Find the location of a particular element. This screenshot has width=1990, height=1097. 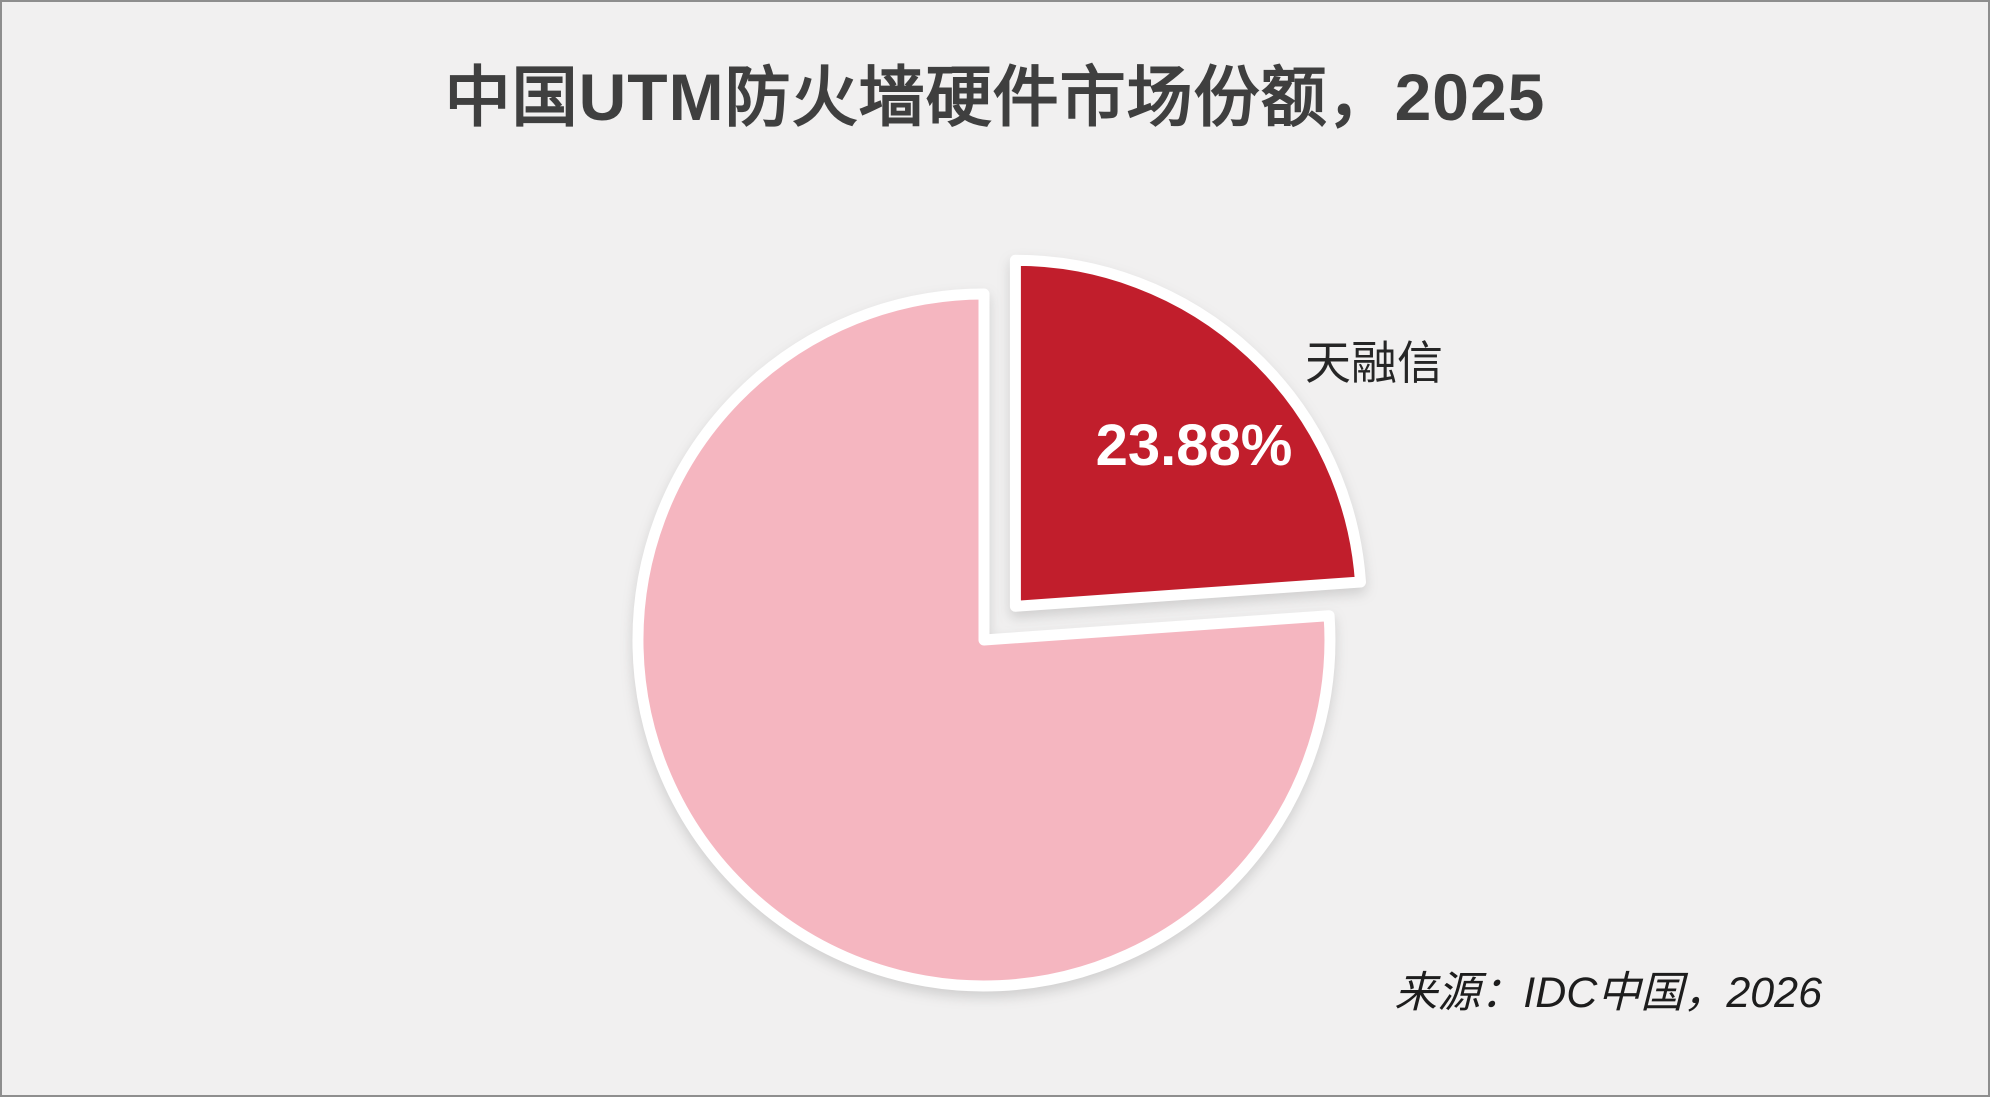

chart-title: 中国UTM防火墙硬件市场份额，2025 is located at coordinates (995, 97).